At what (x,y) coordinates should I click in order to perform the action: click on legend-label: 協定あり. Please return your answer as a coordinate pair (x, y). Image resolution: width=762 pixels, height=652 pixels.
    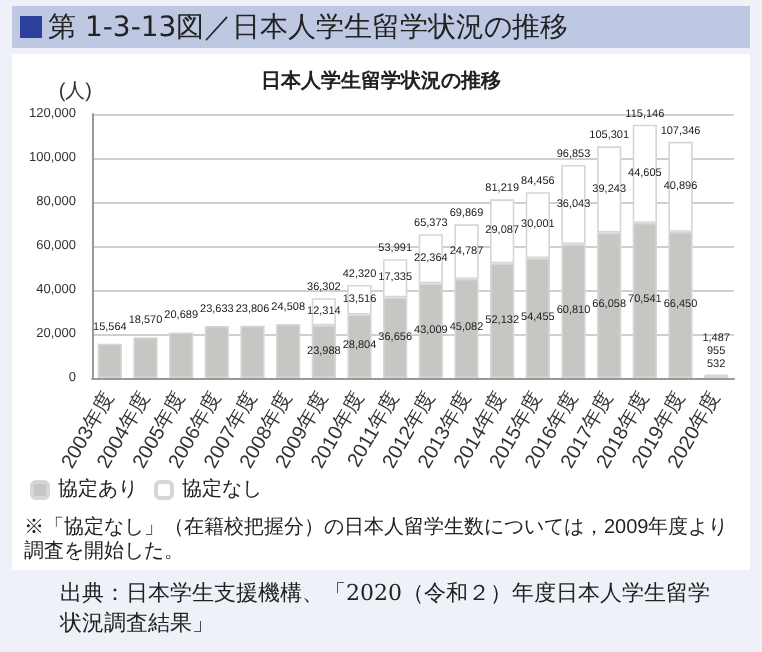
    Looking at the image, I should click on (98, 489).